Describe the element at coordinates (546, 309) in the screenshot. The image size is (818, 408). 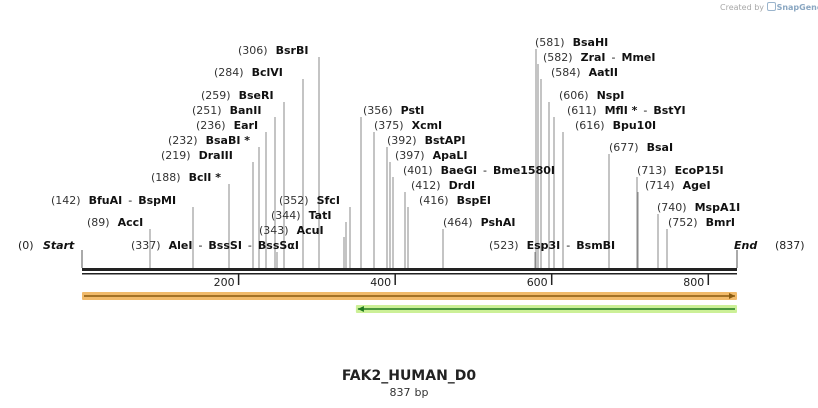
I see `green-feature` at that location.